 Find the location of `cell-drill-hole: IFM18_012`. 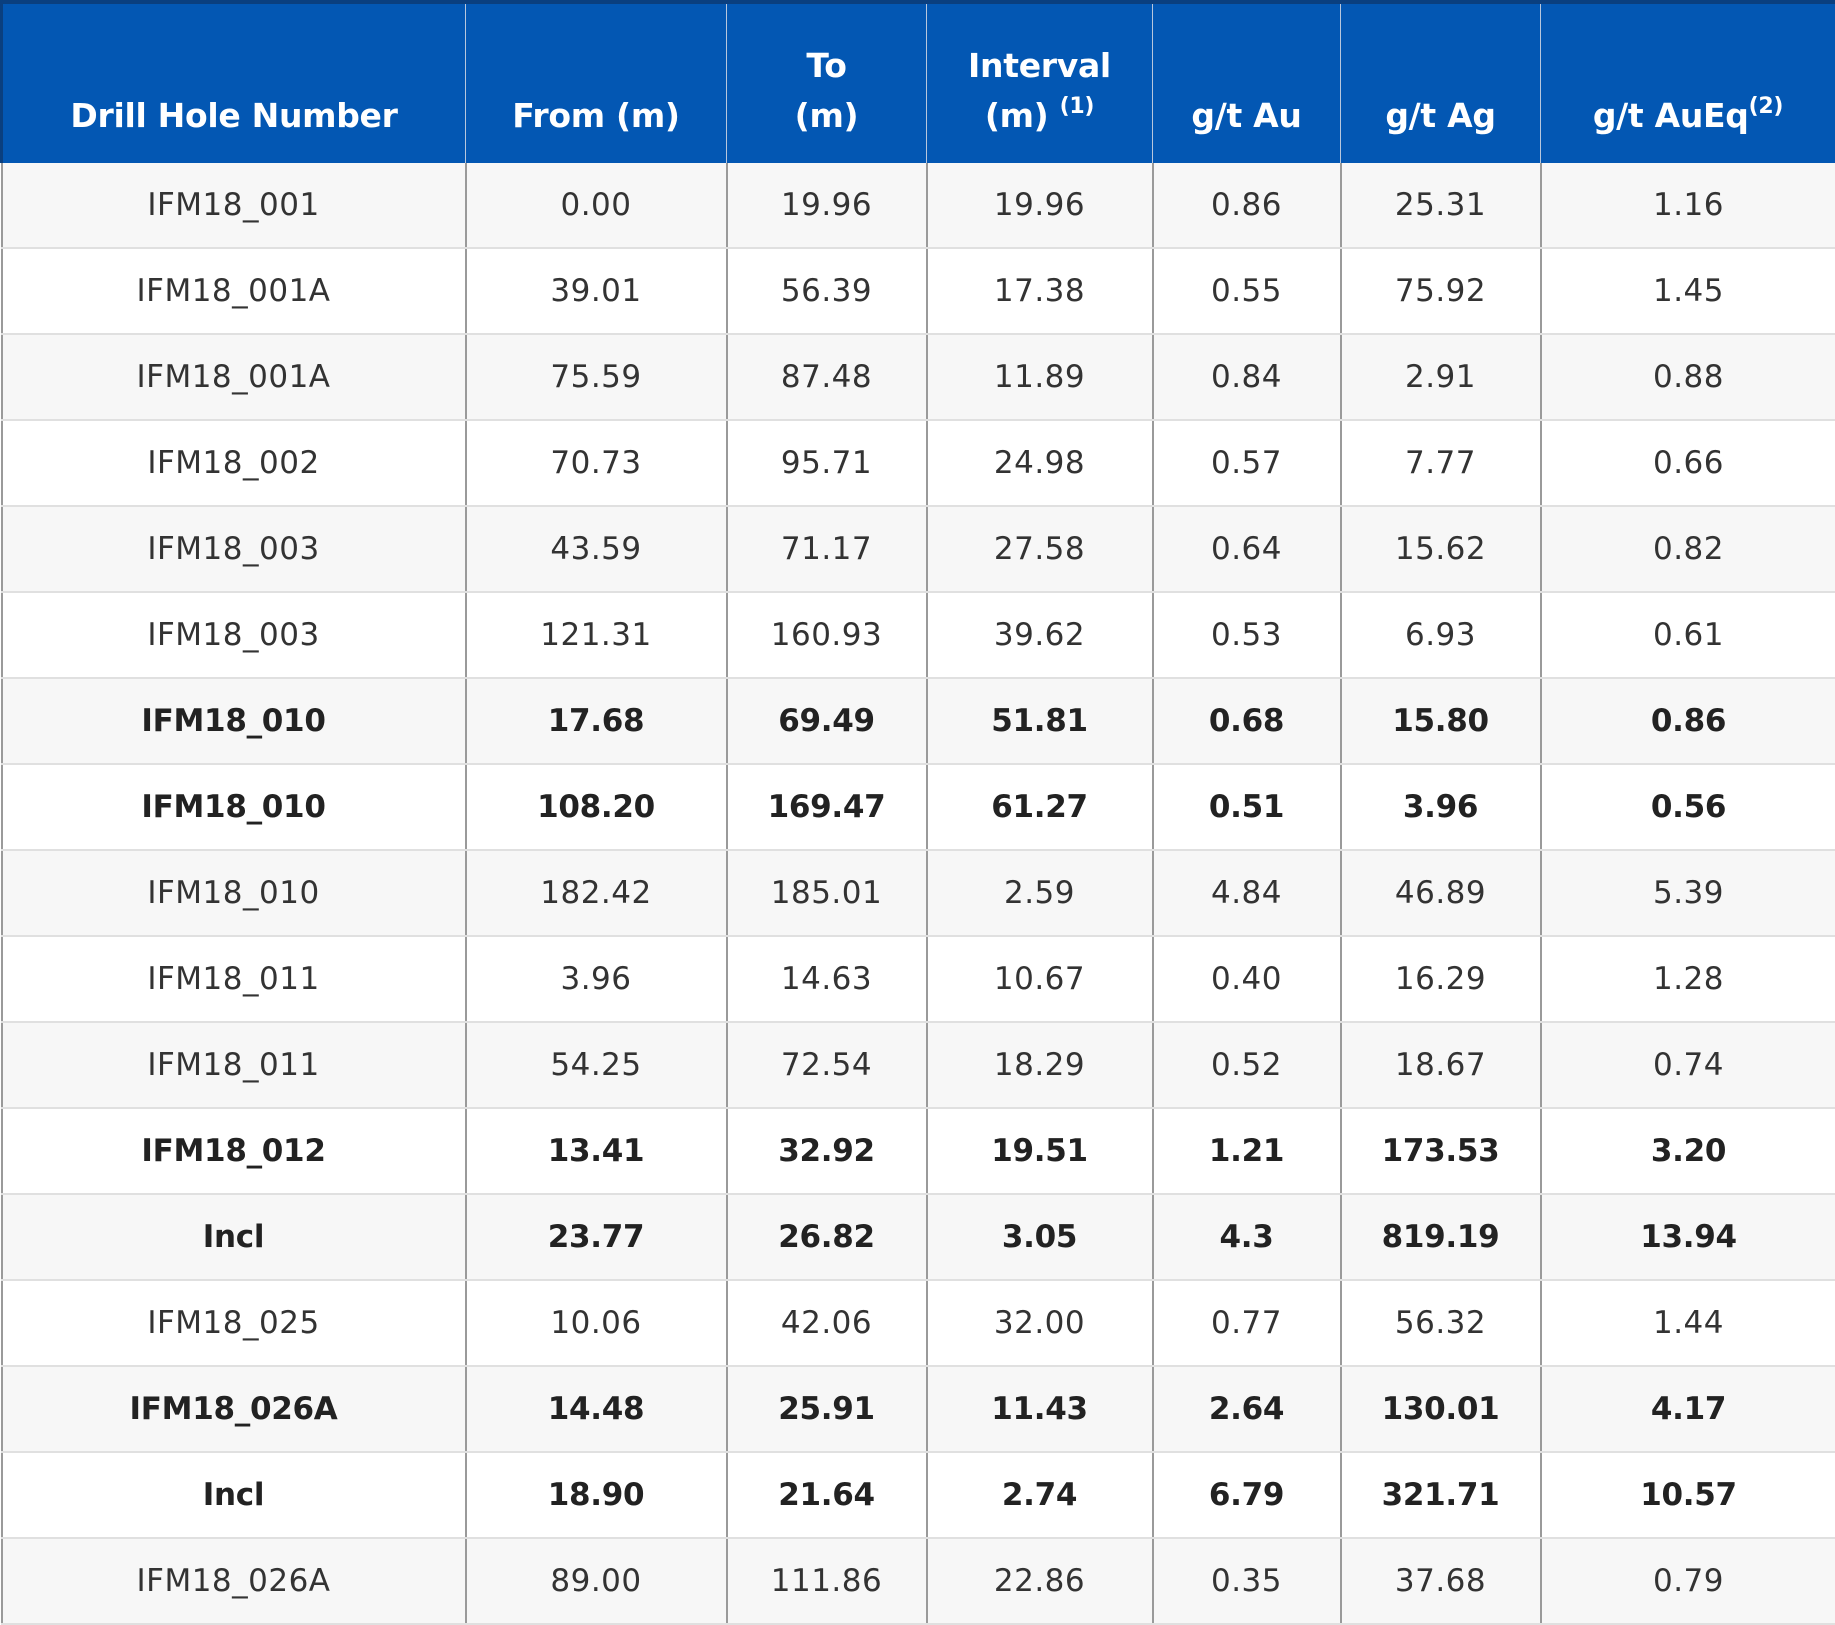

cell-drill-hole: IFM18_012 is located at coordinates (234, 1151).